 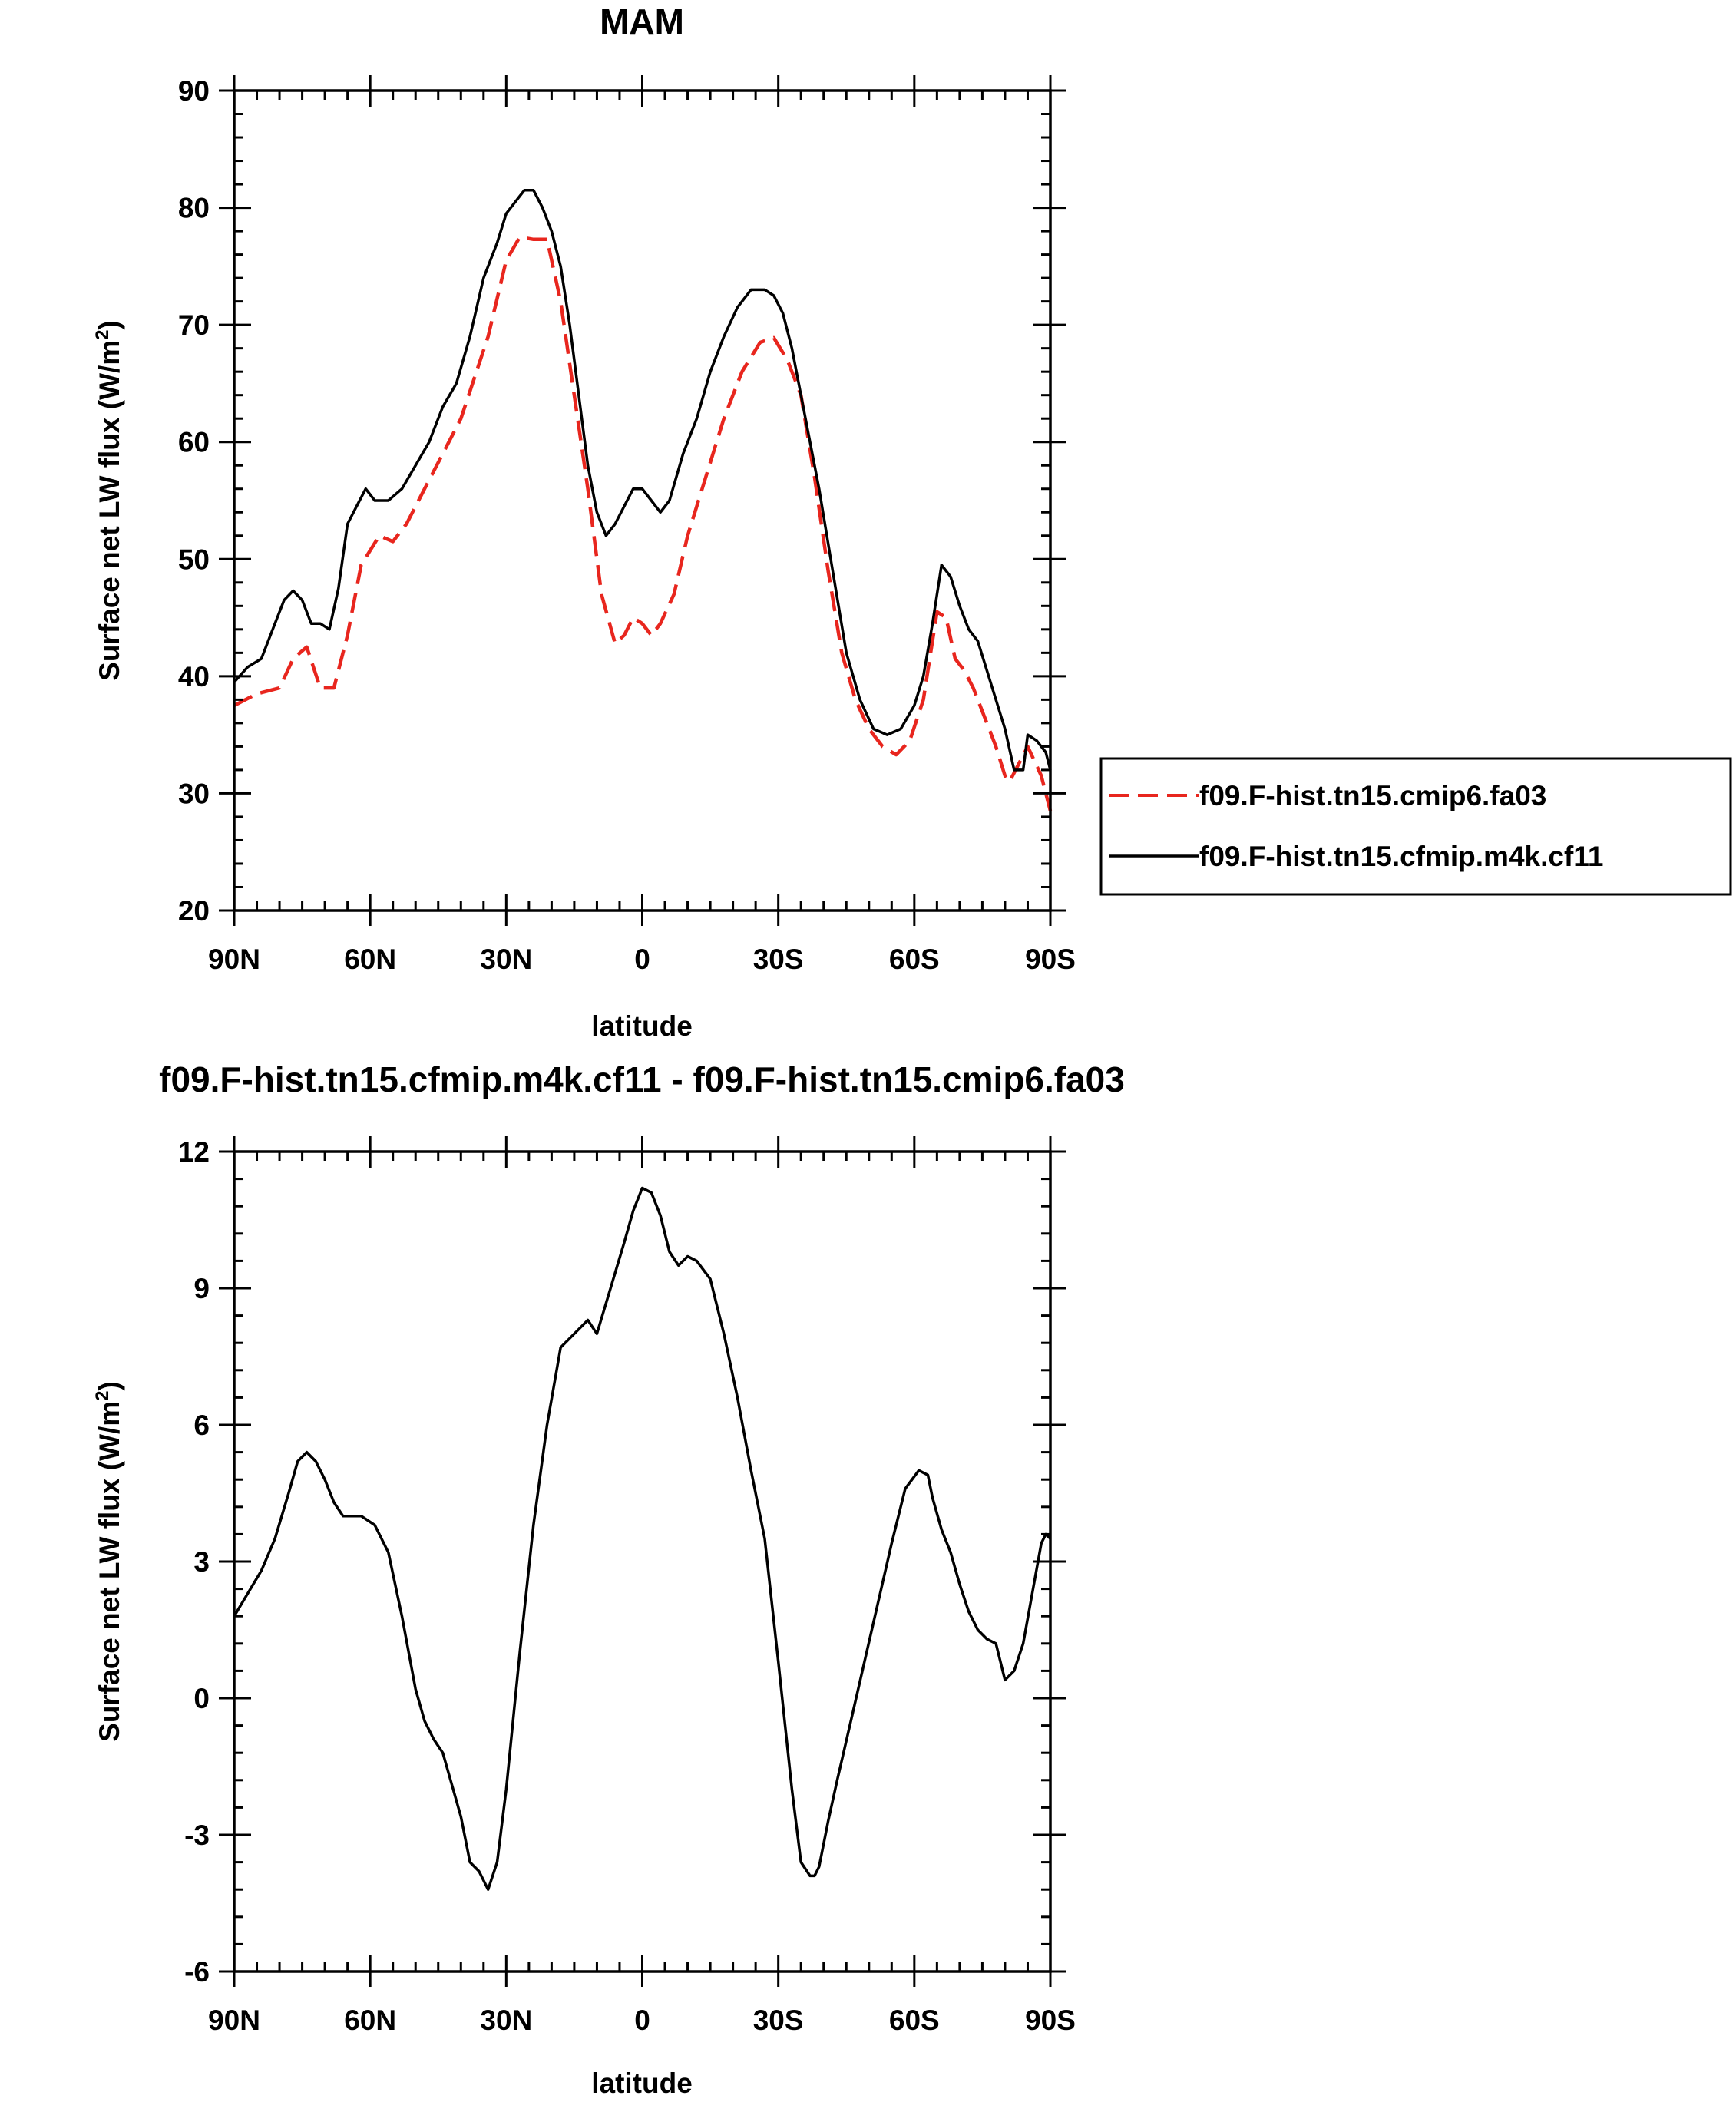 I want to click on top-x-tick-labels: 90N 60N 30N 0 30S 60S 90S, so click(x=642, y=959).